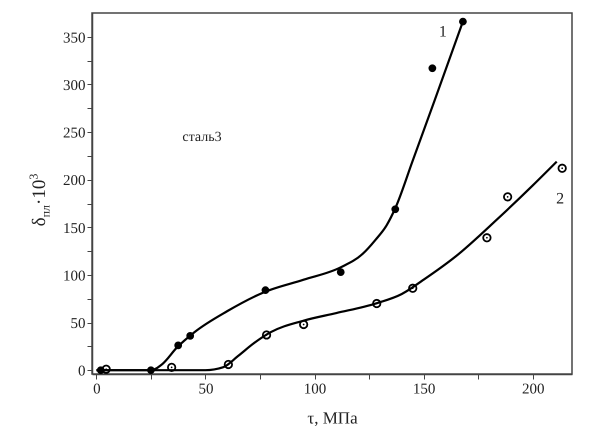 The image size is (595, 446). I want to click on series-label: 1, so click(442, 32).